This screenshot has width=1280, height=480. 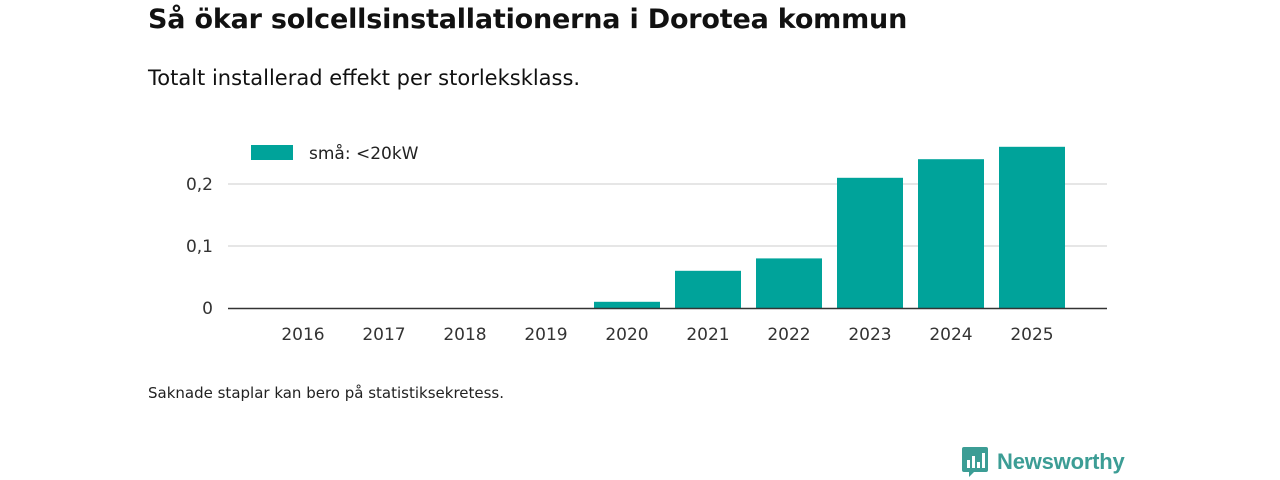 I want to click on y-tick-label: 0, so click(x=207, y=309).